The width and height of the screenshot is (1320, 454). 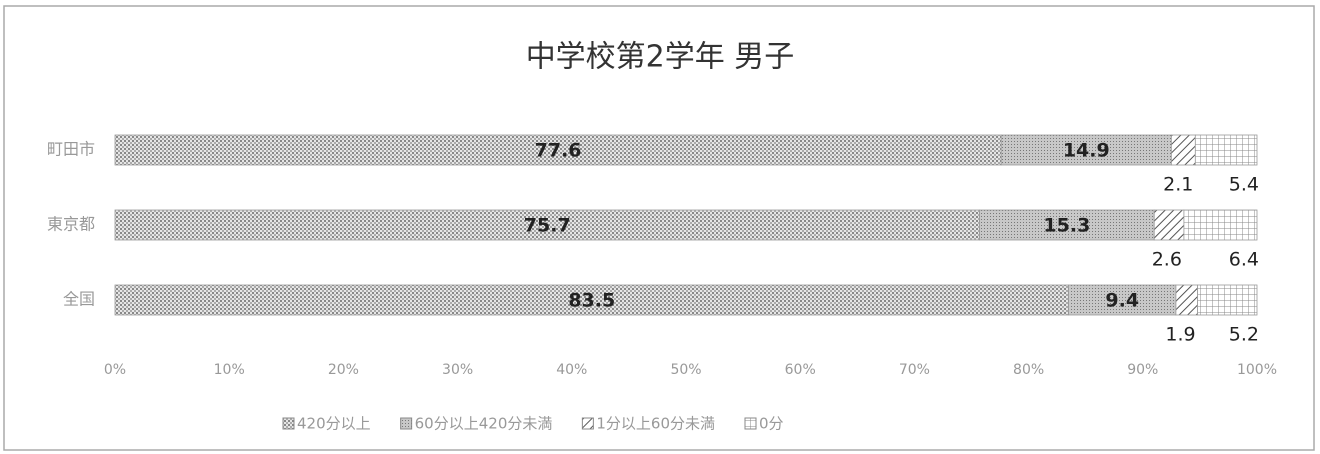 What do you see at coordinates (71, 149) in the screenshot?
I see `category-label: 町田市` at bounding box center [71, 149].